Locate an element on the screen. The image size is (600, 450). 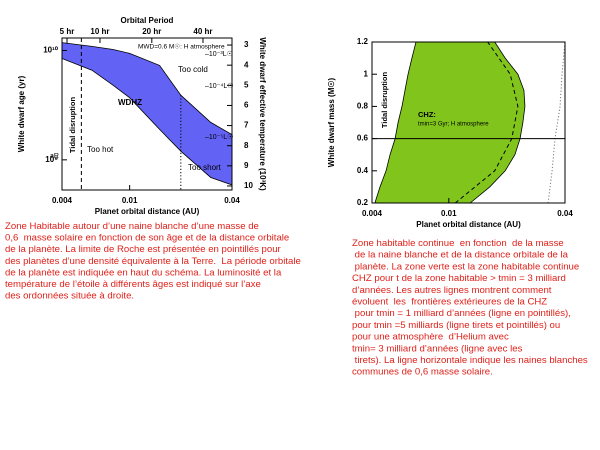
y-tick-label: 0.2 is located at coordinates (363, 202).